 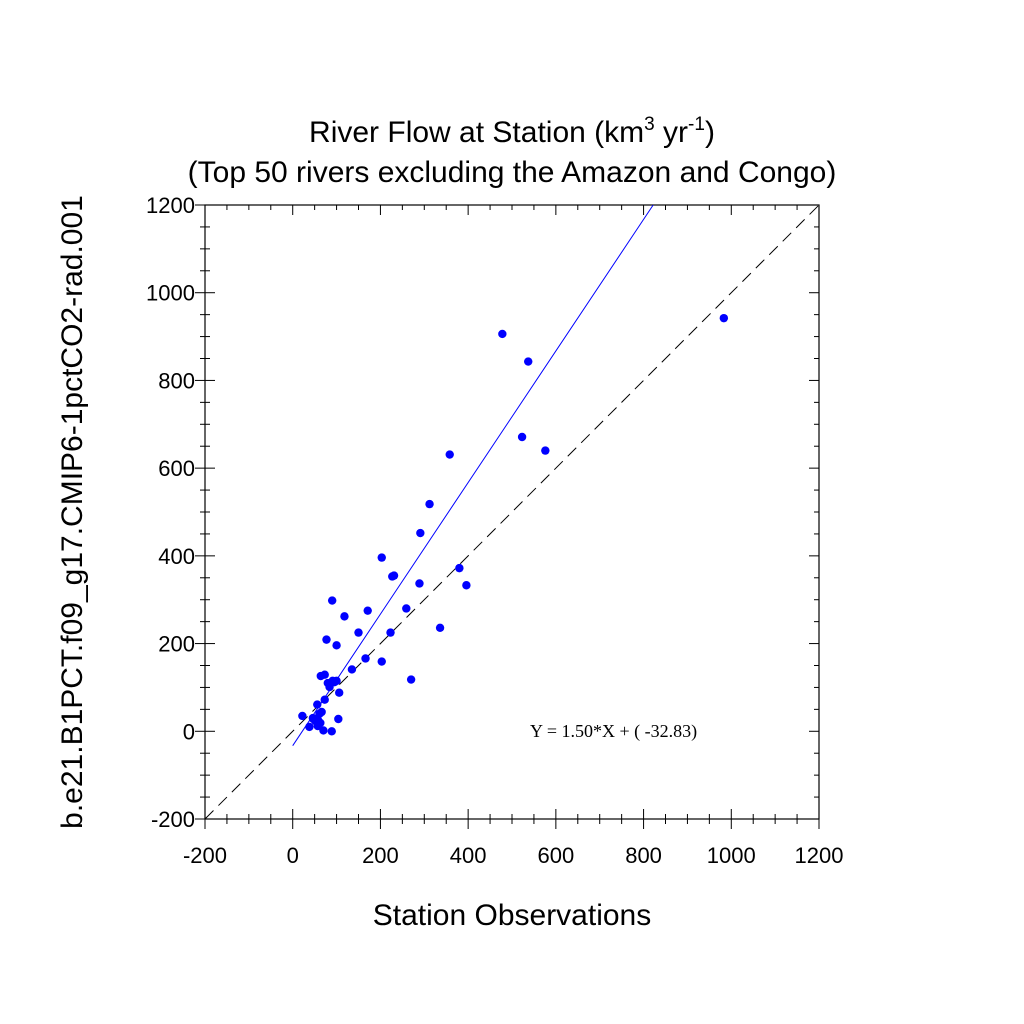 I want to click on x-tick-label: 400, so click(x=468, y=855).